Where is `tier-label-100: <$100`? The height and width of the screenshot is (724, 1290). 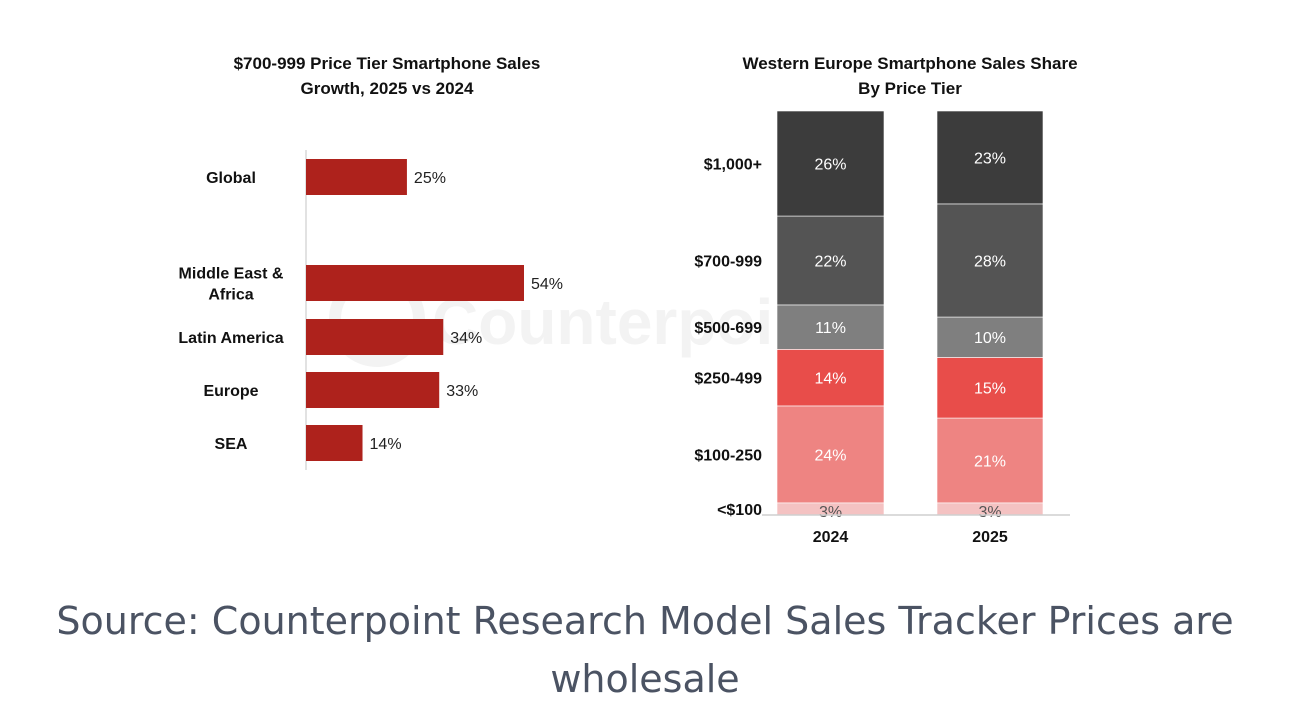 tier-label-100: <$100 is located at coordinates (739, 510).